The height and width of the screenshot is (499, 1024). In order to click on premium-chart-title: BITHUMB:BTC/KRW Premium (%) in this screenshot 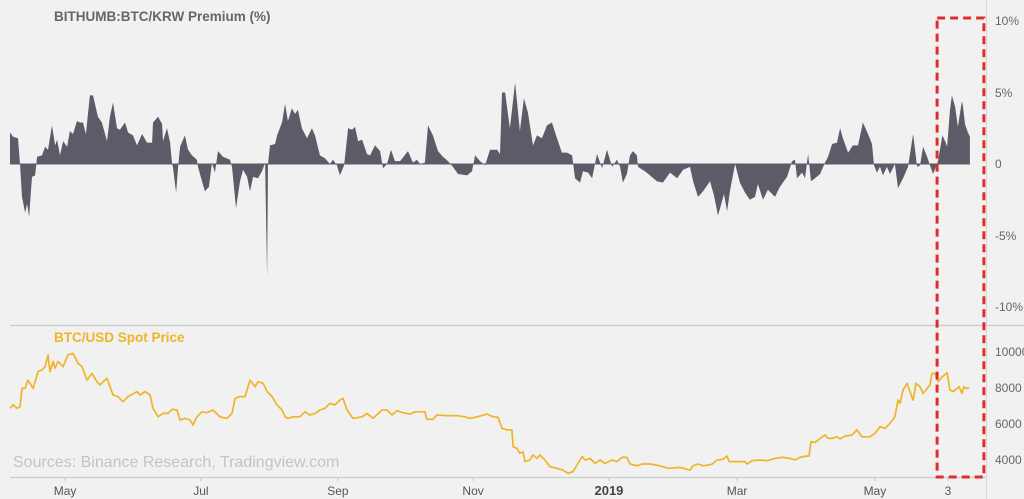, I will do `click(162, 16)`.